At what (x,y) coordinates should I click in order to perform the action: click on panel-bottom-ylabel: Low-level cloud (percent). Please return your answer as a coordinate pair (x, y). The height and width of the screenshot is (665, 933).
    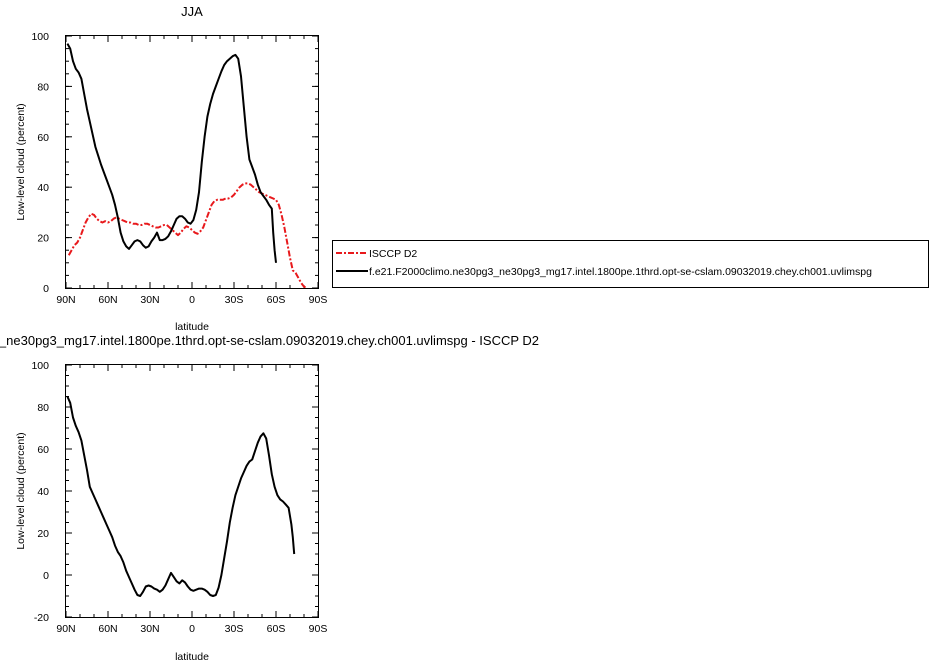
    Looking at the image, I should click on (21, 490).